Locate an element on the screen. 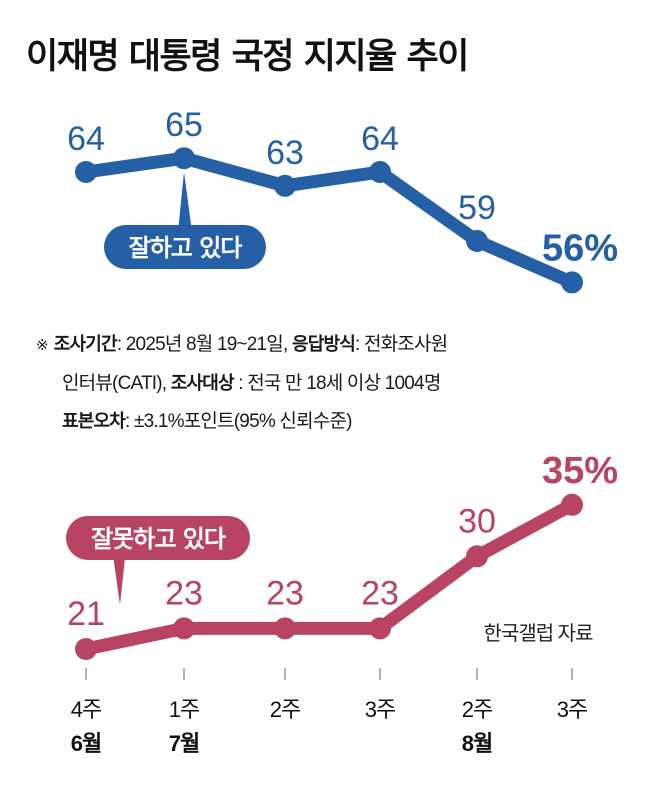 The width and height of the screenshot is (664, 812). disapprove-data-label: 21 is located at coordinates (86, 614).